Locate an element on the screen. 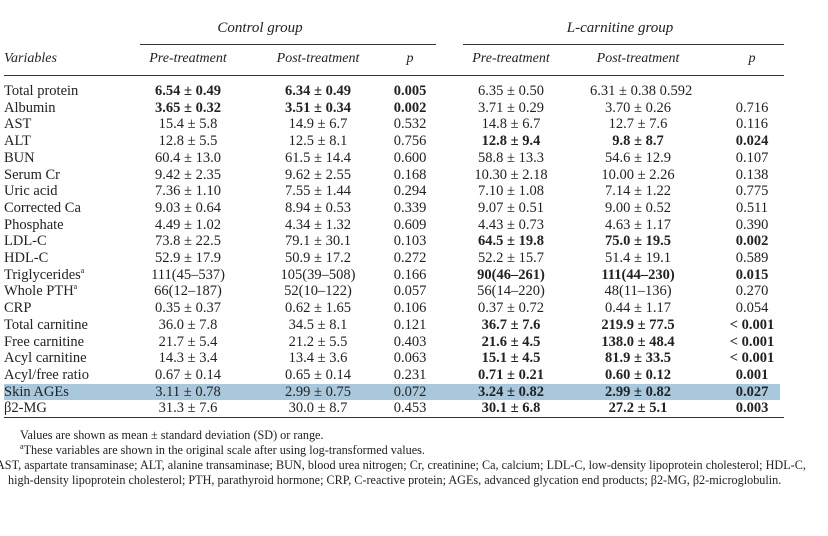 This screenshot has width=828, height=536. row-value-4: 0.71 ± 0.21 is located at coordinates (511, 374).